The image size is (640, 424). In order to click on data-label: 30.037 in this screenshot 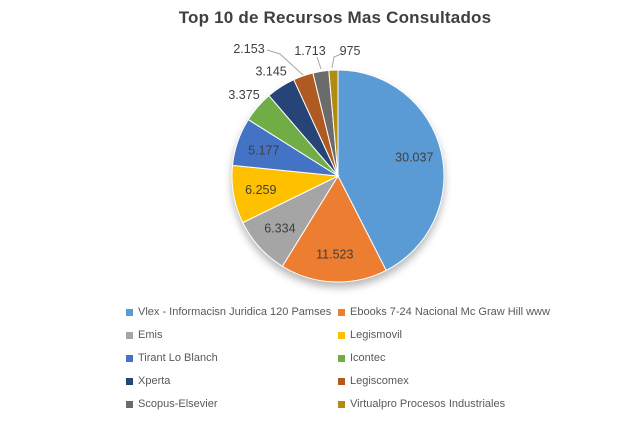, I will do `click(414, 158)`.